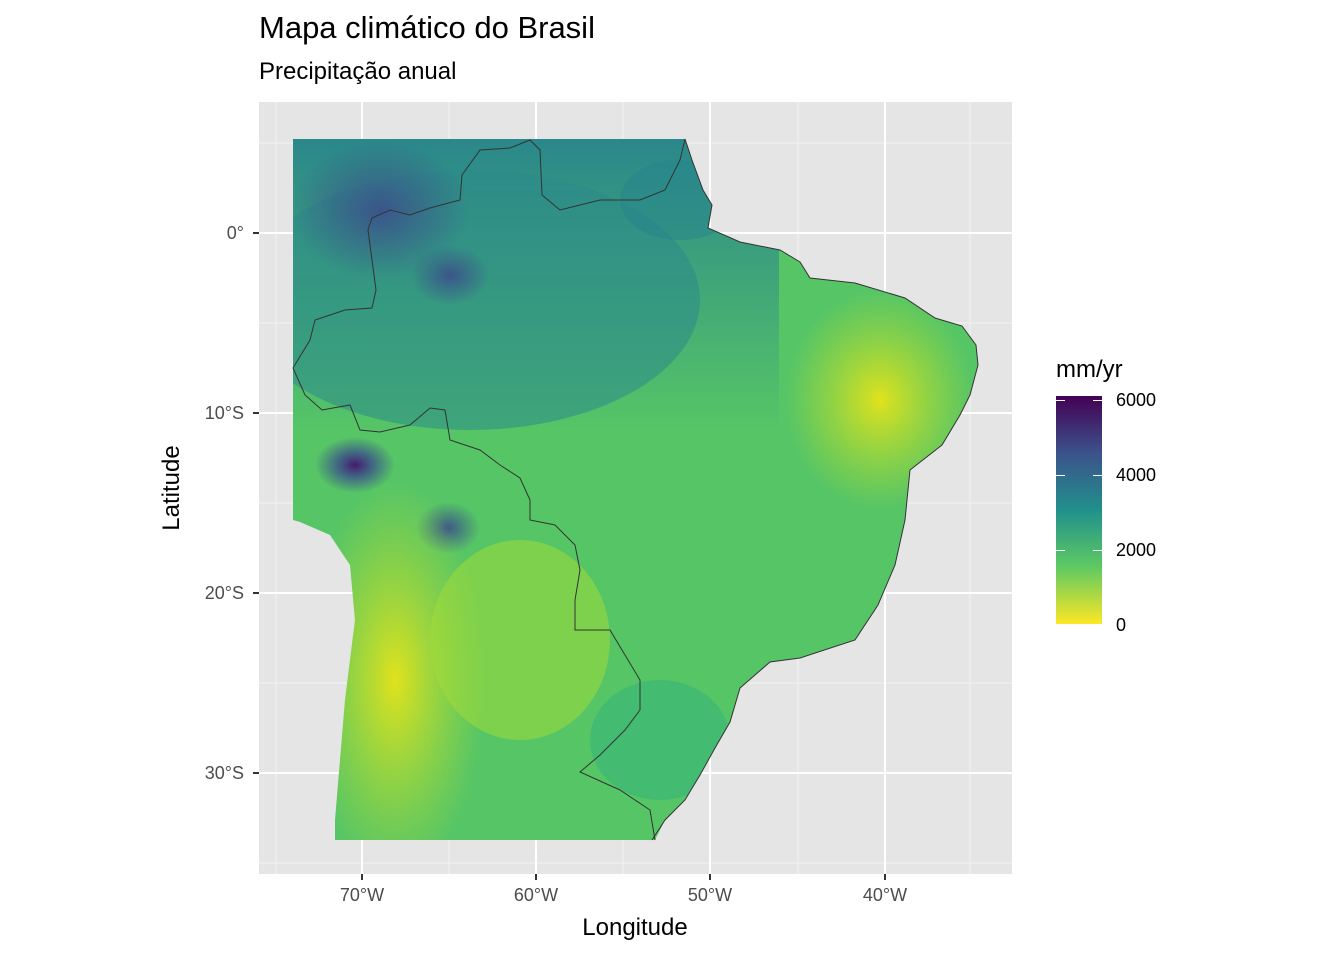 The image size is (1344, 960). I want to click on xtick-label: 60°W, so click(536, 895).